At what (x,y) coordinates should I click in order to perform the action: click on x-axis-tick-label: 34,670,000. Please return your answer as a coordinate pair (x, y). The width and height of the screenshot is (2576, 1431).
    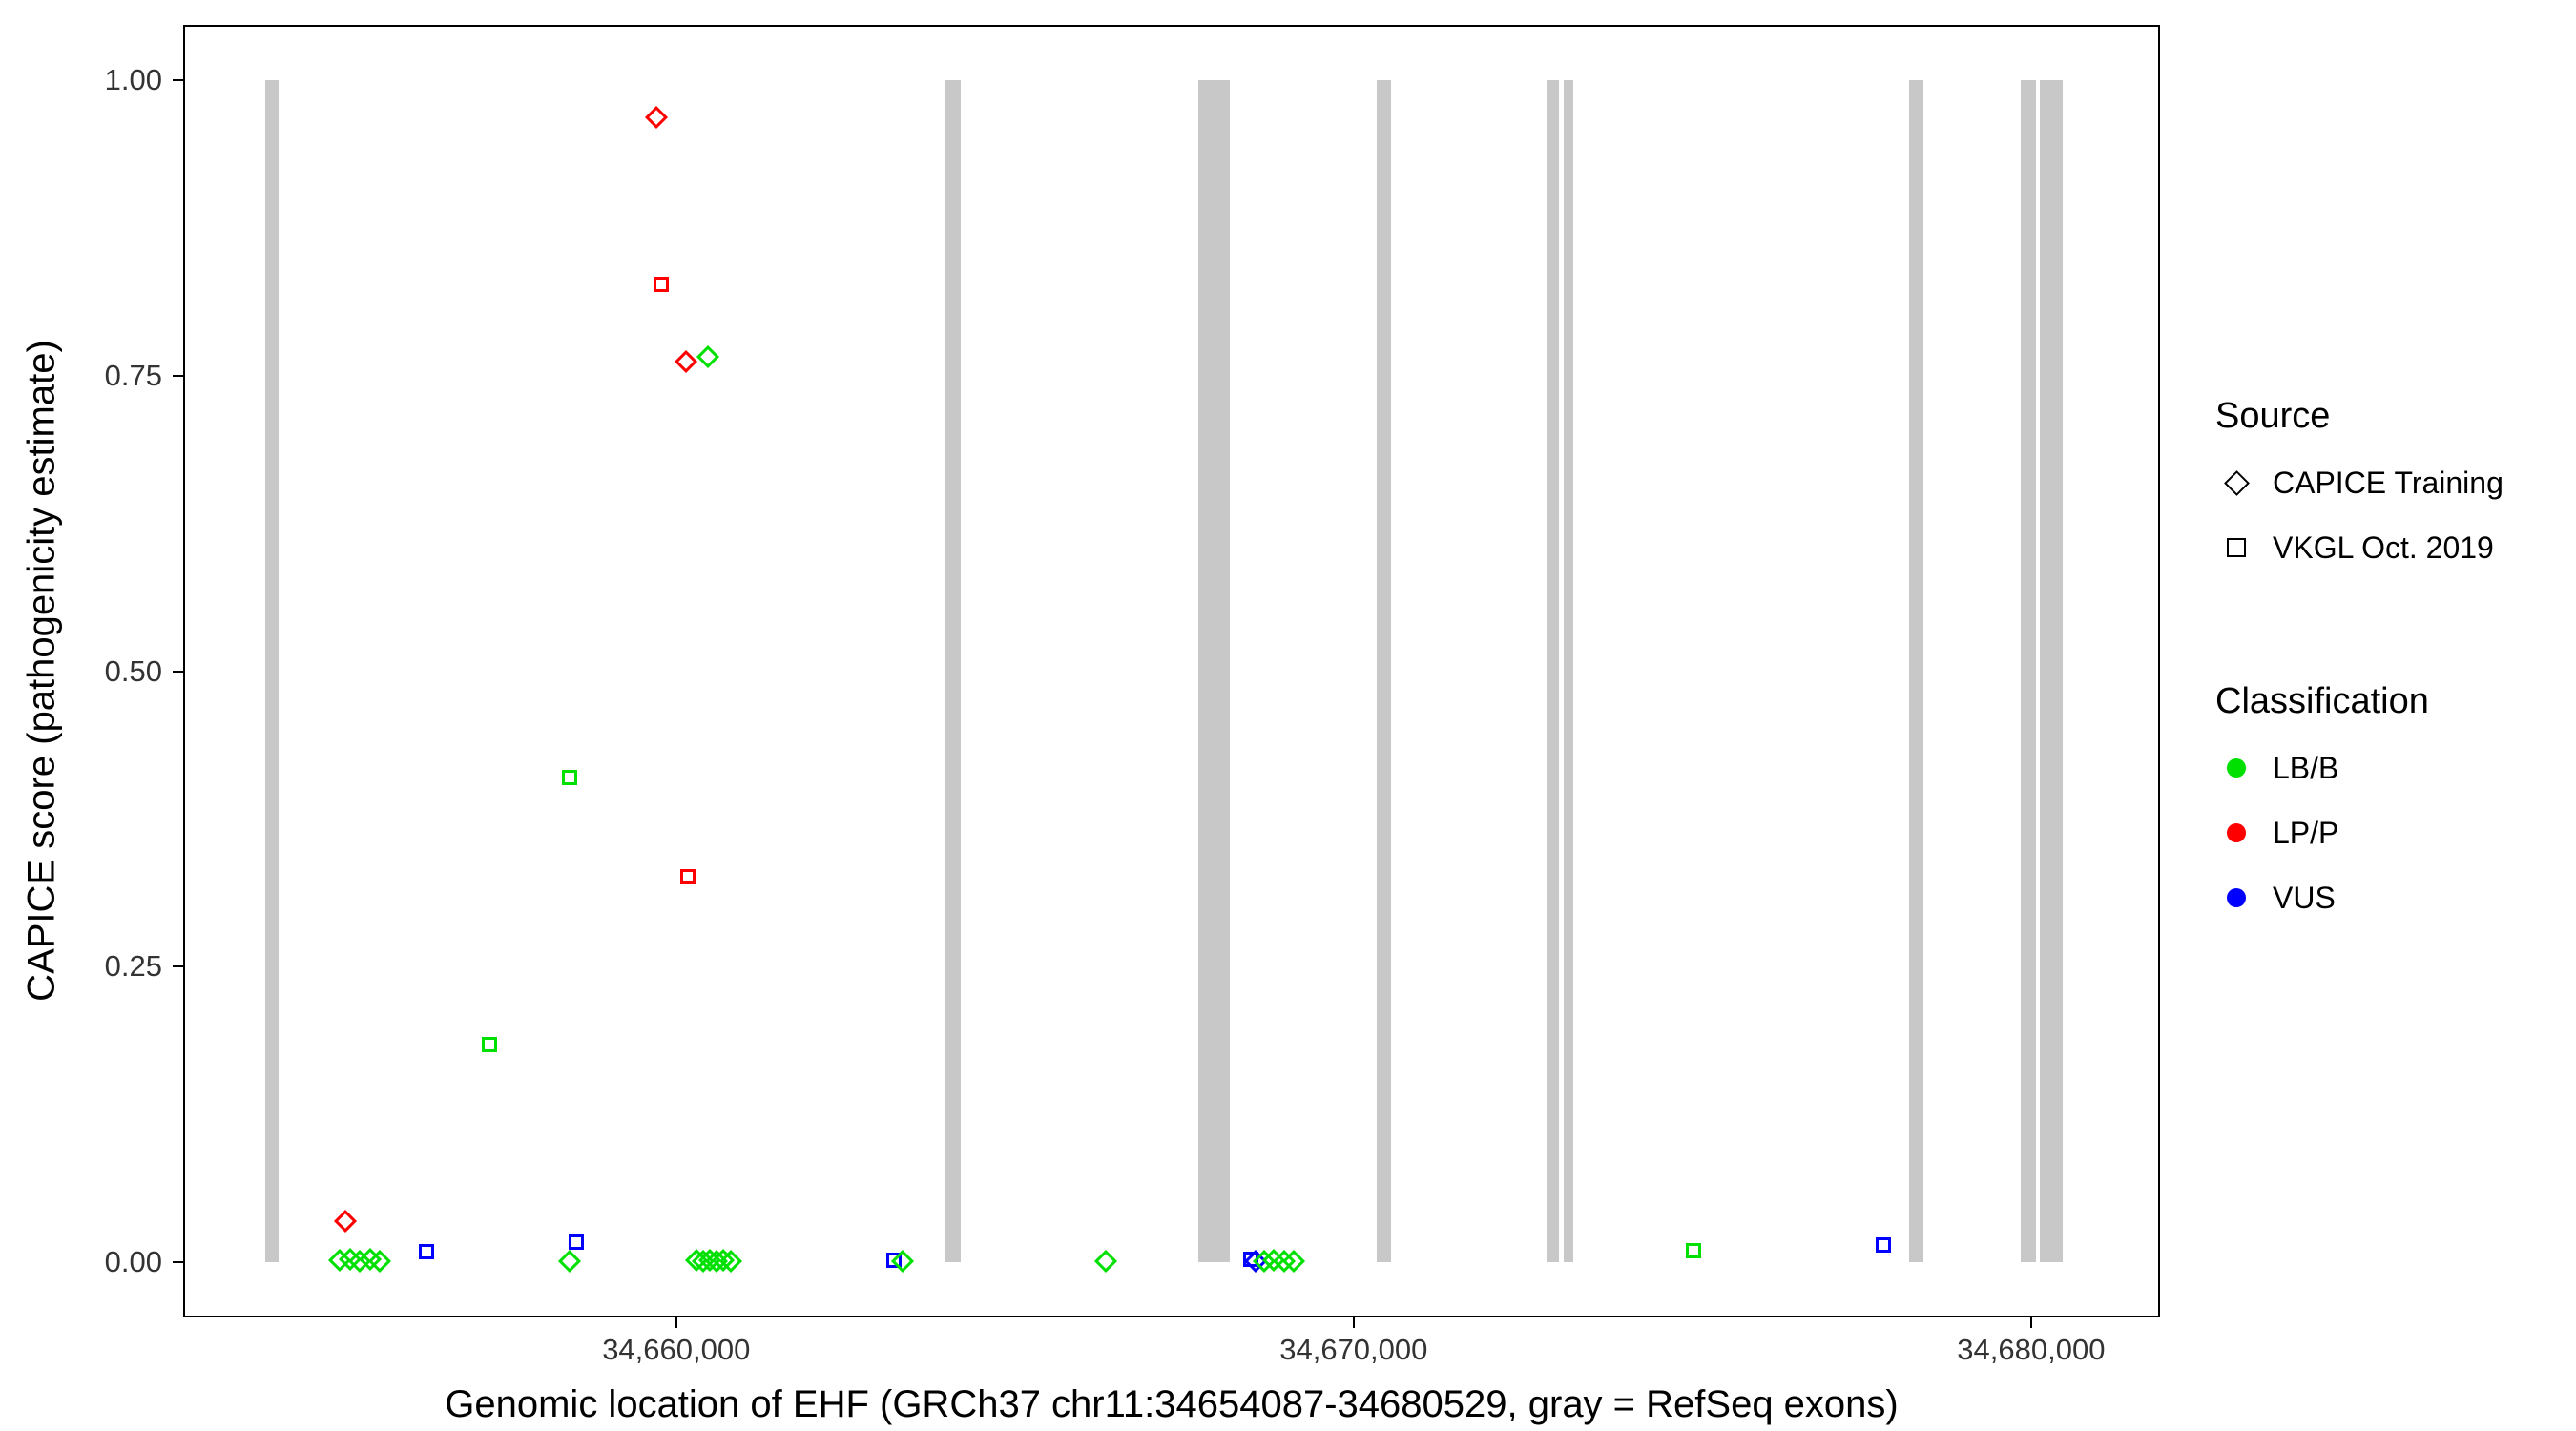
    Looking at the image, I should click on (1353, 1349).